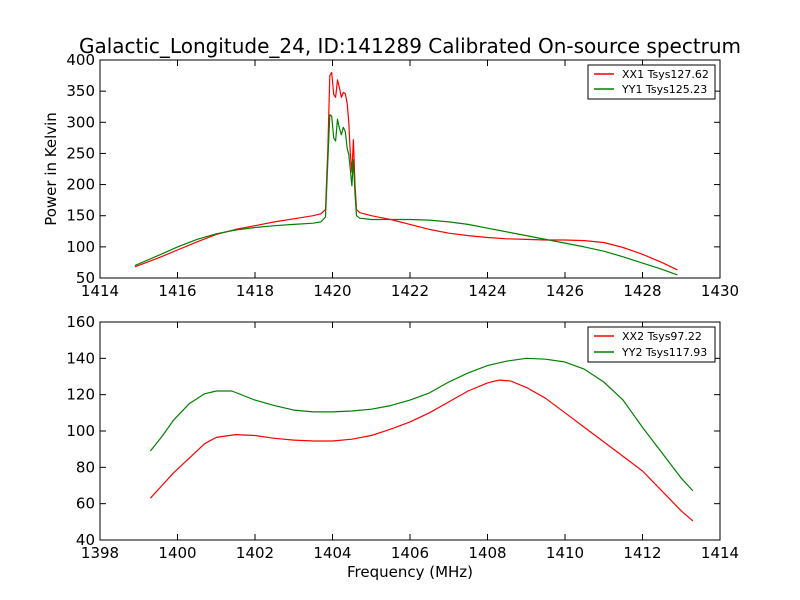  I want to click on bottom-plot-legend-box, so click(651, 344).